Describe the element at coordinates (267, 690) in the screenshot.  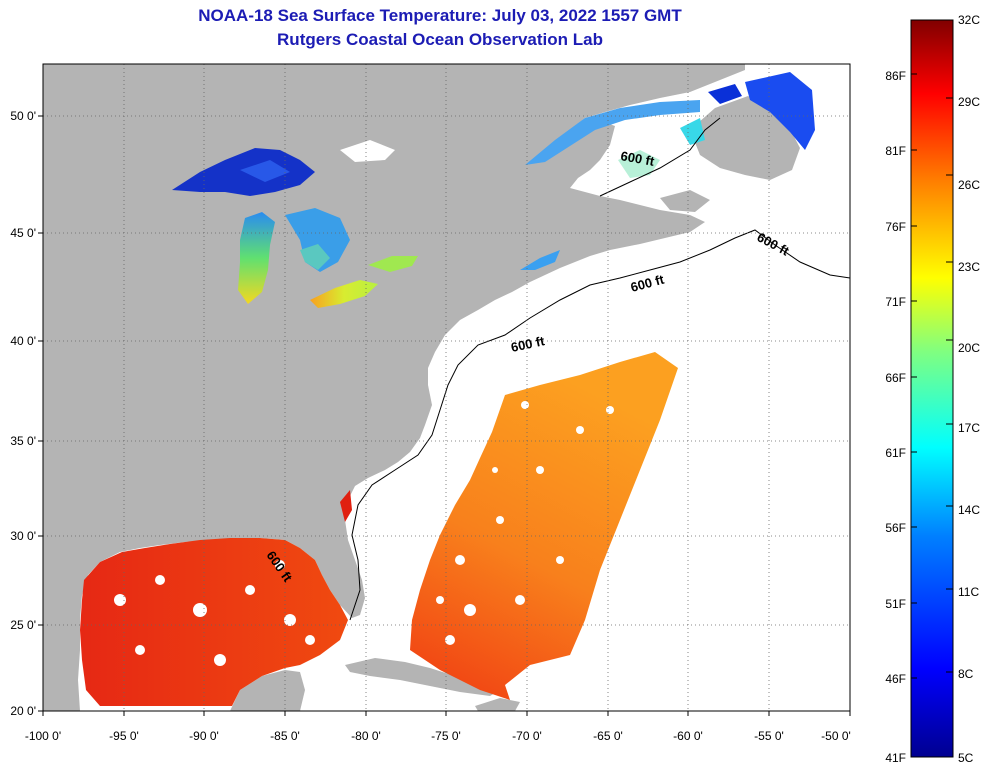
I see `land-yucatan` at that location.